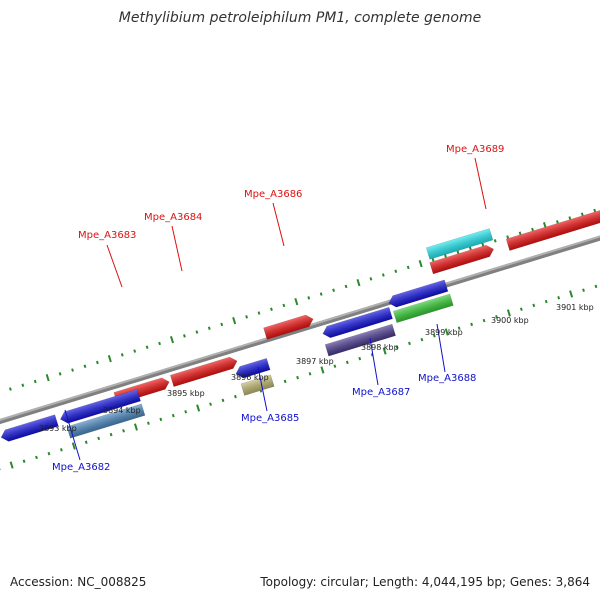  Describe the element at coordinates (360, 340) in the screenshot. I see `gene-box-purple` at that location.